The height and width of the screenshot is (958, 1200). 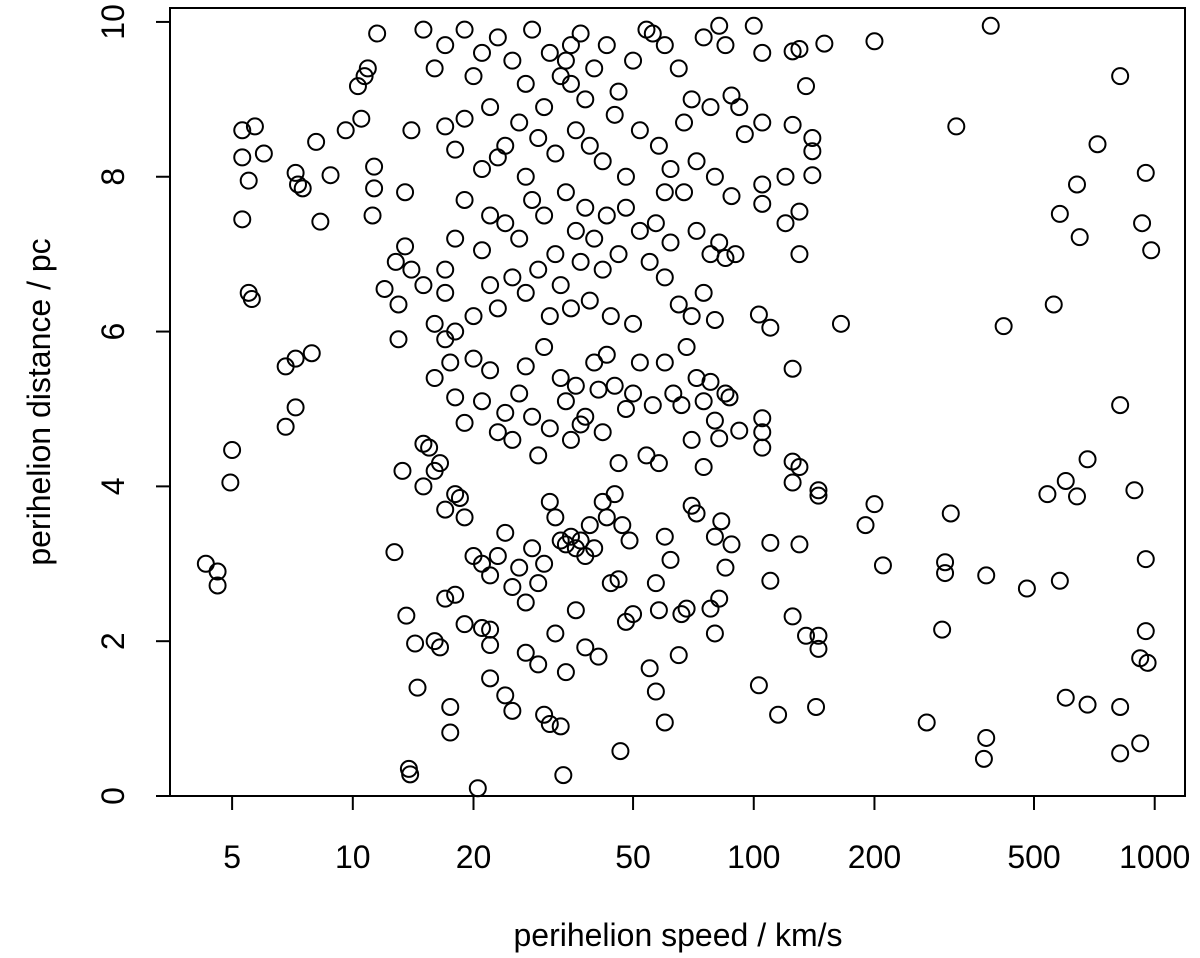 I want to click on x-tick-label: 50, so click(x=633, y=857).